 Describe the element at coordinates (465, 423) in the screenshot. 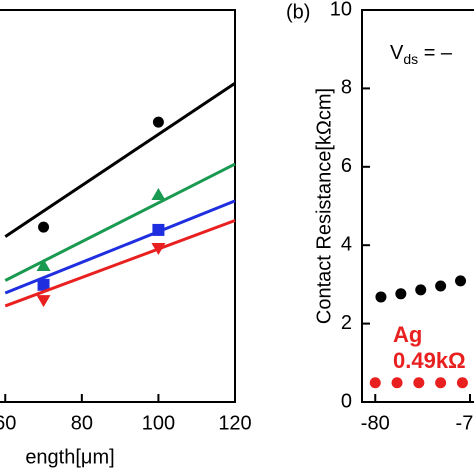

I see `x-tick-label: -70` at that location.